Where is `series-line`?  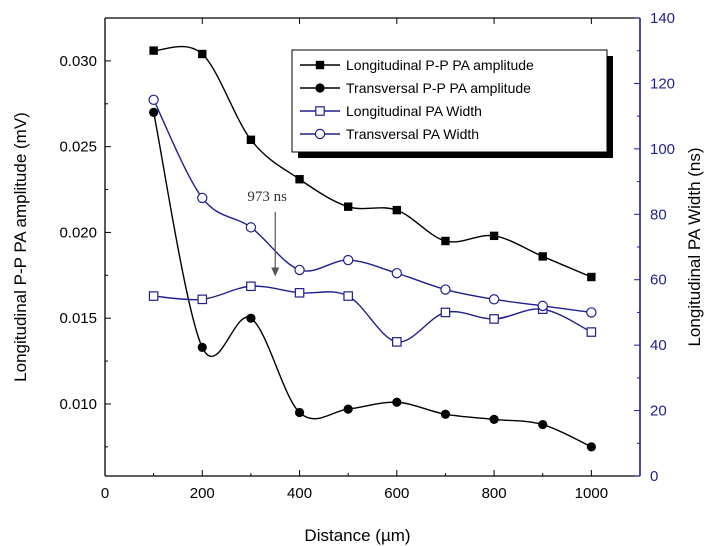
series-line is located at coordinates (372, 314).